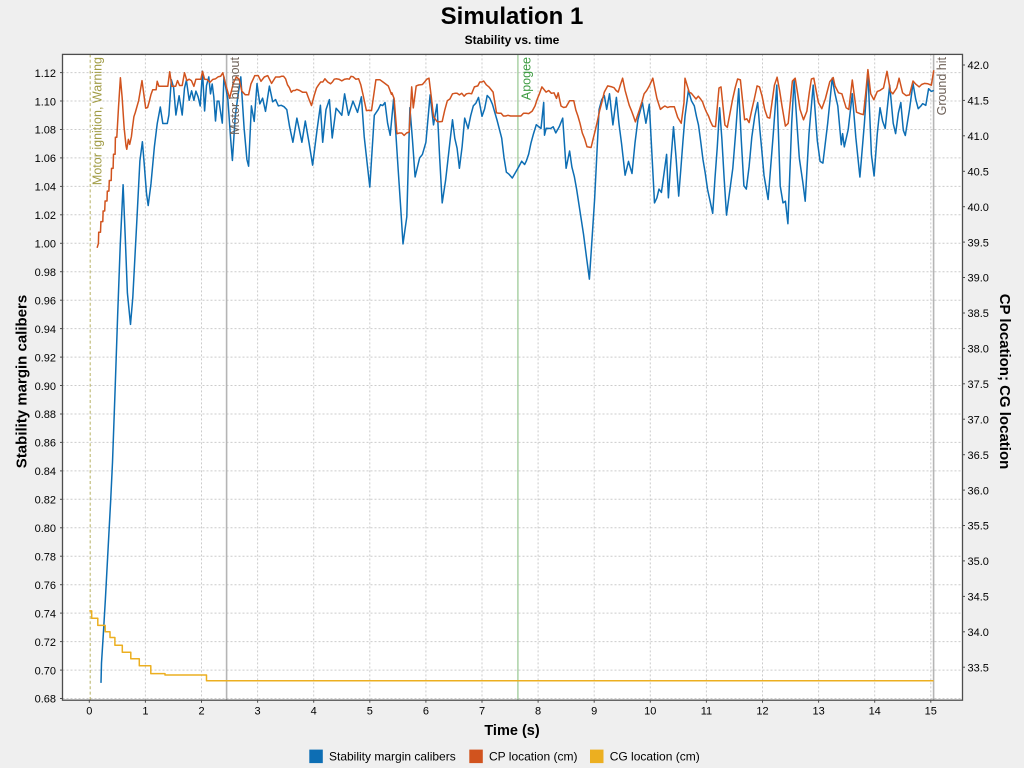  I want to click on svg-text: 0.86, so click(45, 444).